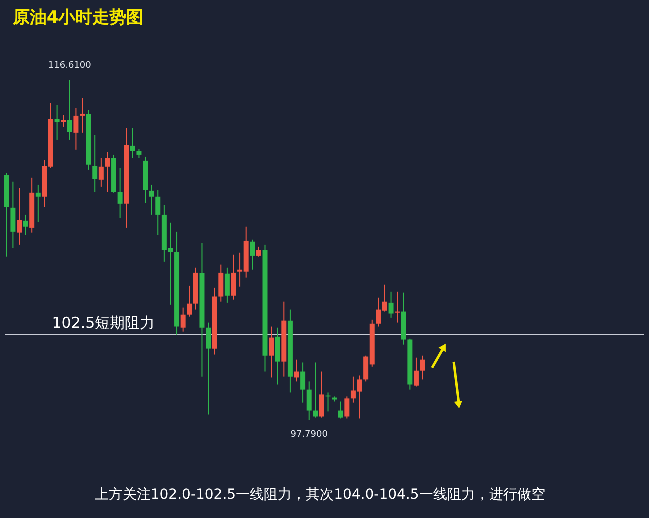 The height and width of the screenshot is (518, 649). What do you see at coordinates (78, 18) in the screenshot?
I see `chart-title: 原油4小时走势图` at bounding box center [78, 18].